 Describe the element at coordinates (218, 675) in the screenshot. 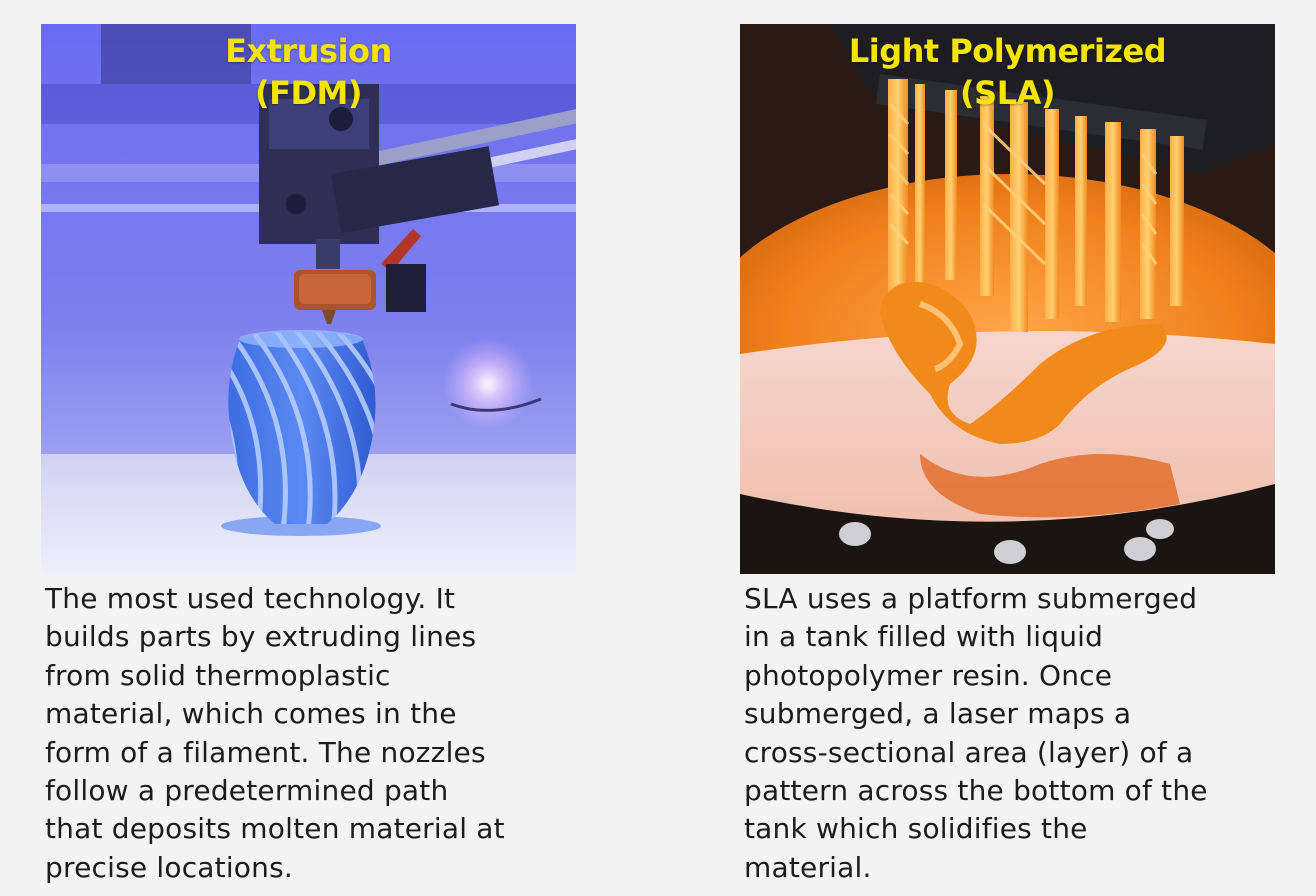

I see `fdm-description-line: from solid thermoplastic` at that location.